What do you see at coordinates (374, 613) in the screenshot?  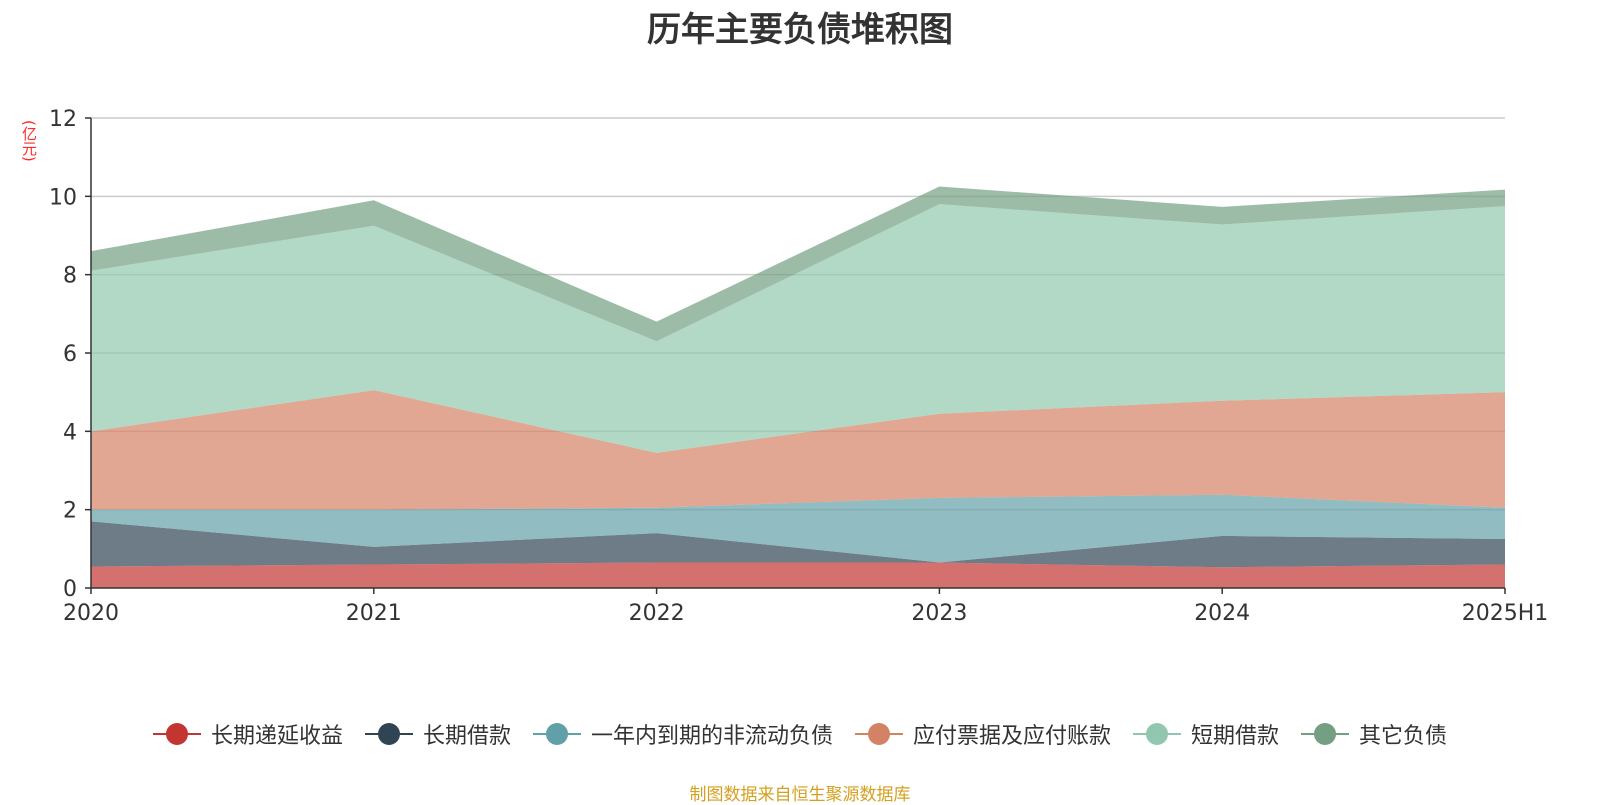 I see `x-tick-label: 2021` at bounding box center [374, 613].